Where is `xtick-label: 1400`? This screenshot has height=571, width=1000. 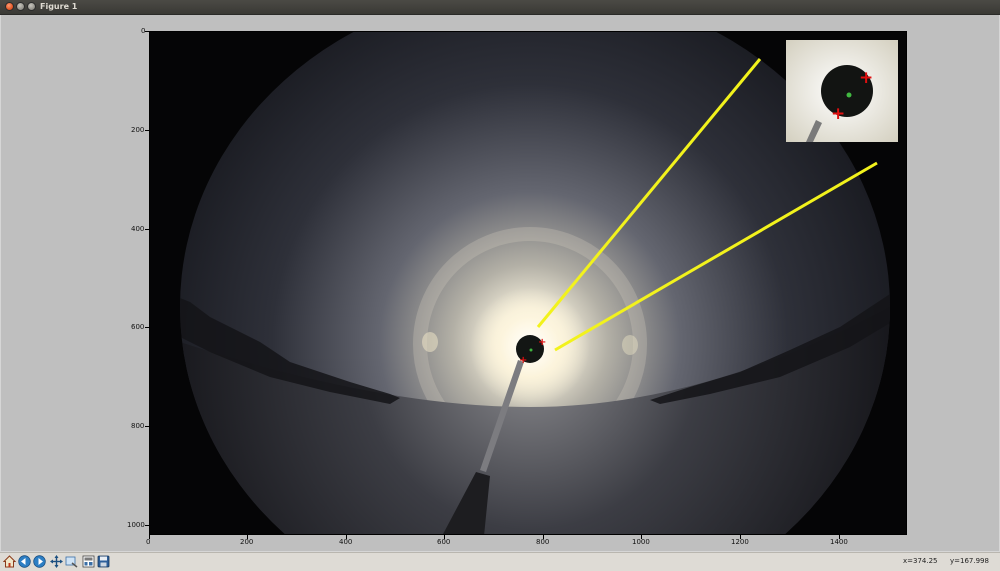 xtick-label: 1400 is located at coordinates (839, 542).